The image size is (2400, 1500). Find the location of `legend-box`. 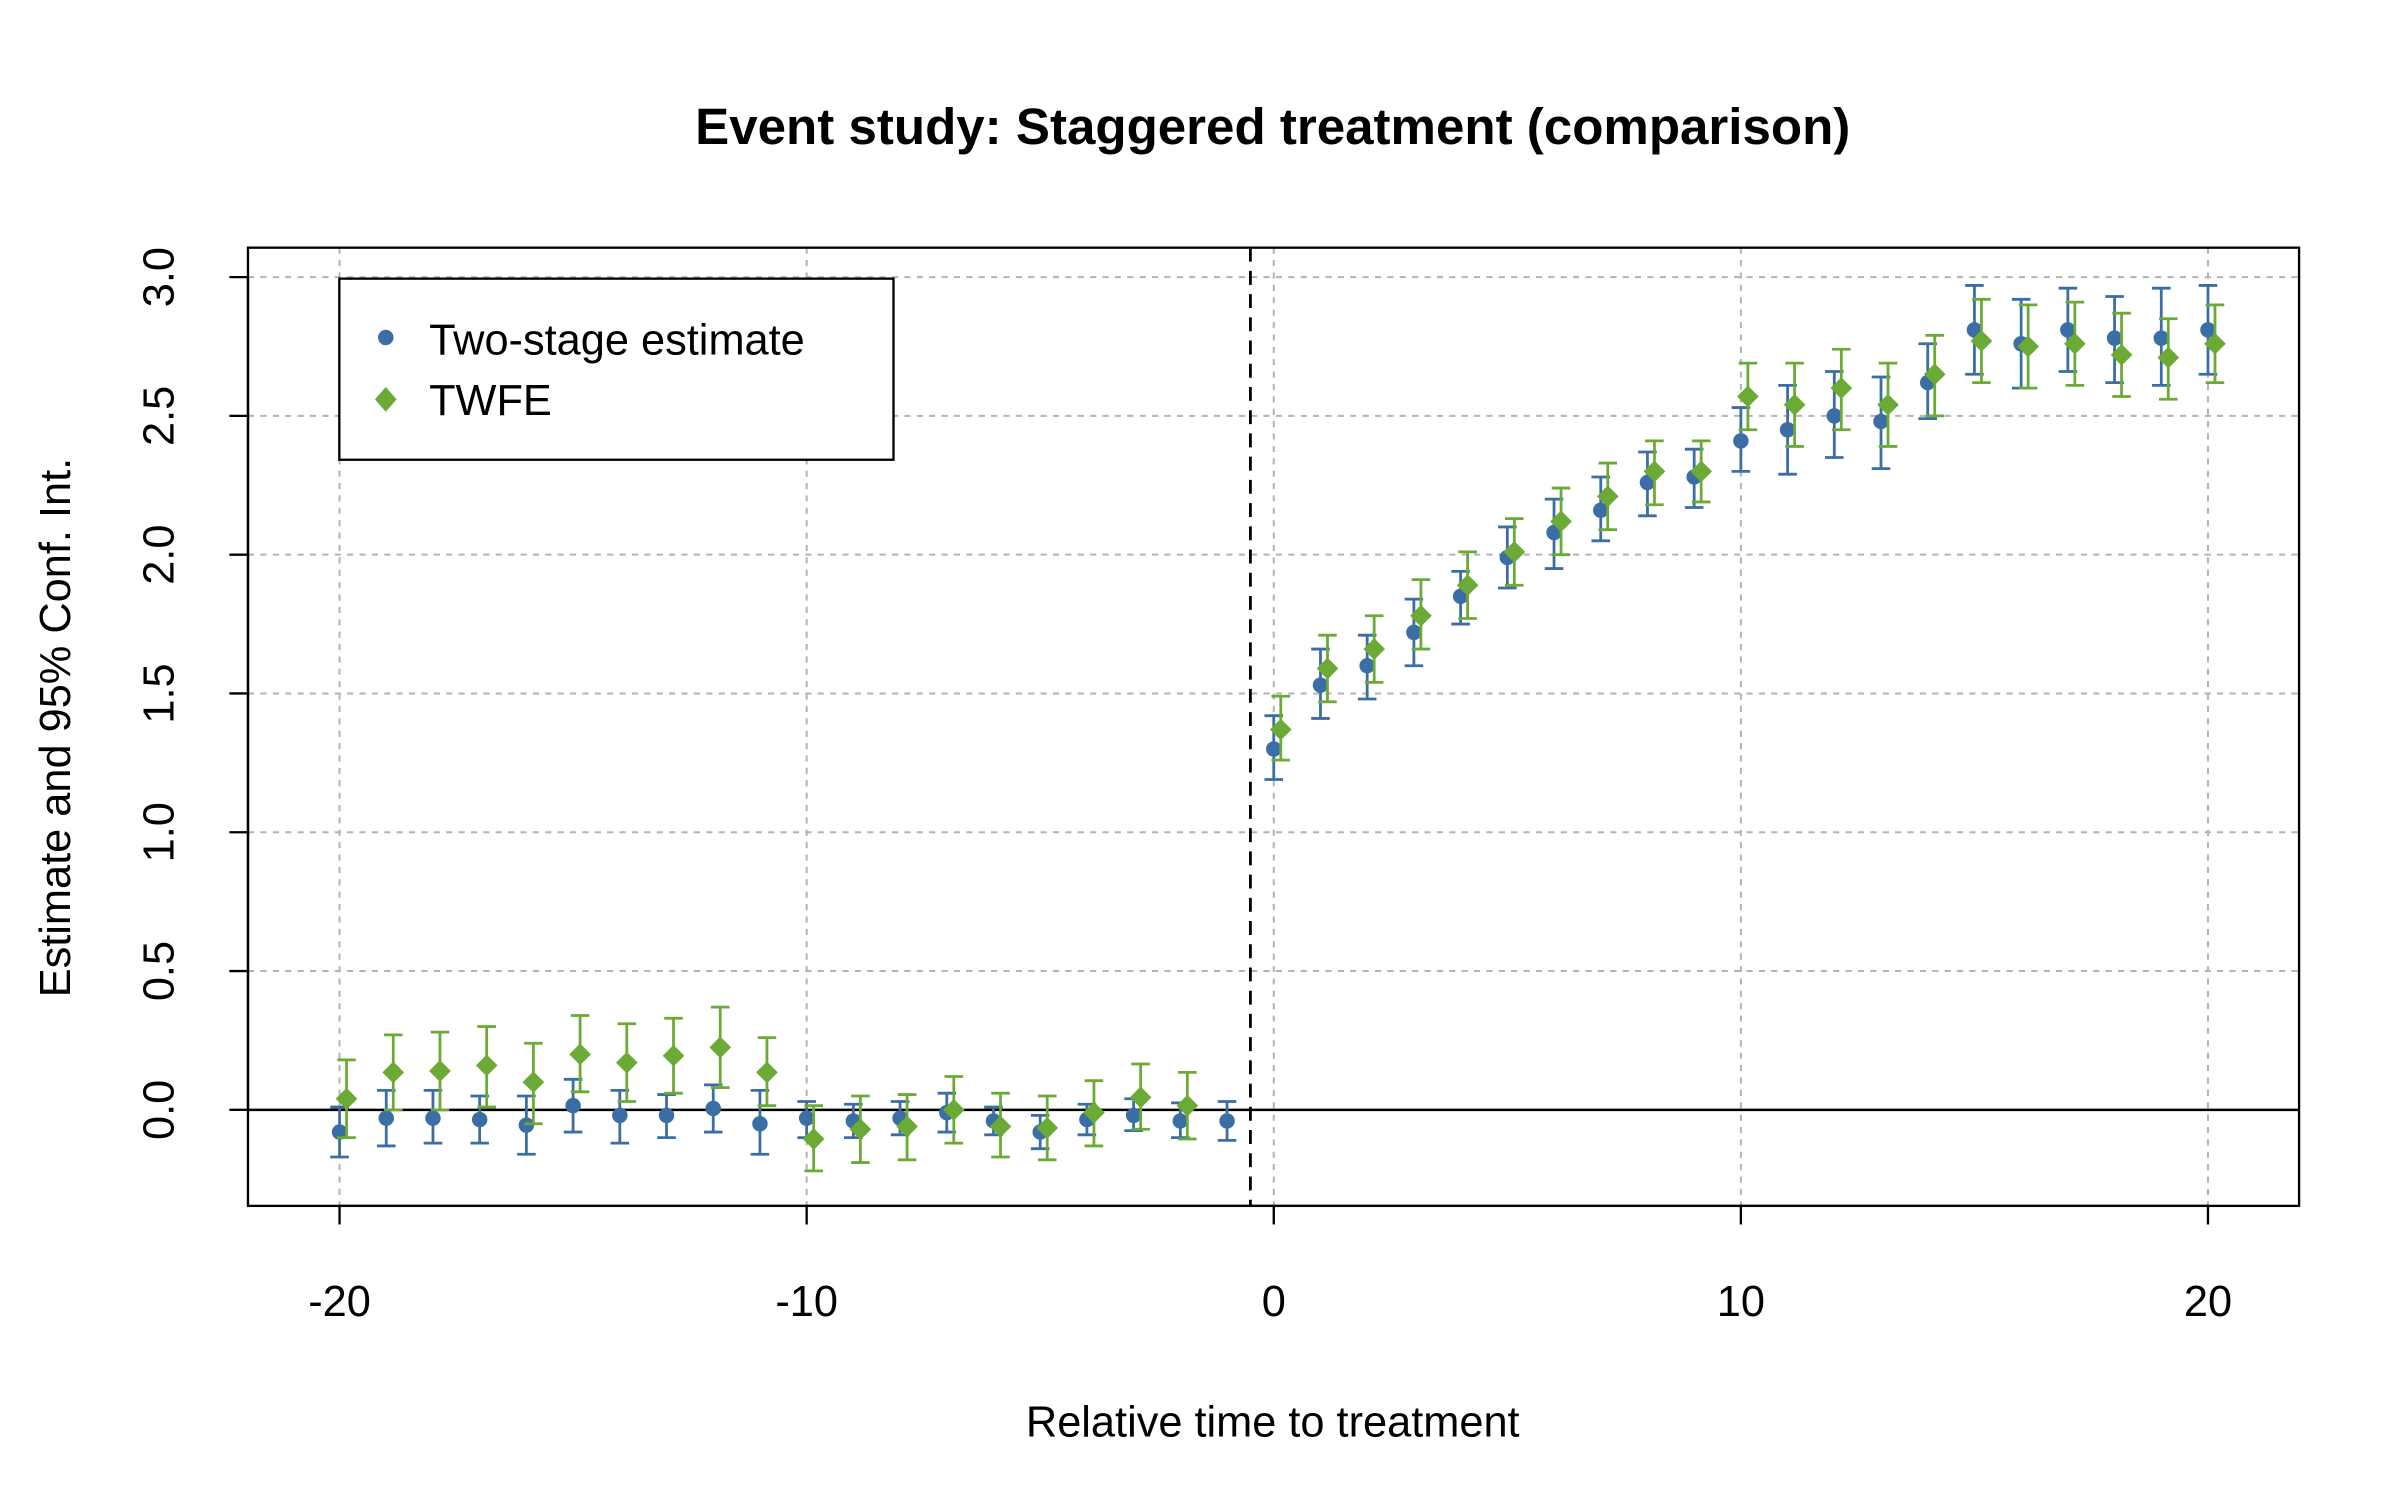

legend-box is located at coordinates (616, 369).